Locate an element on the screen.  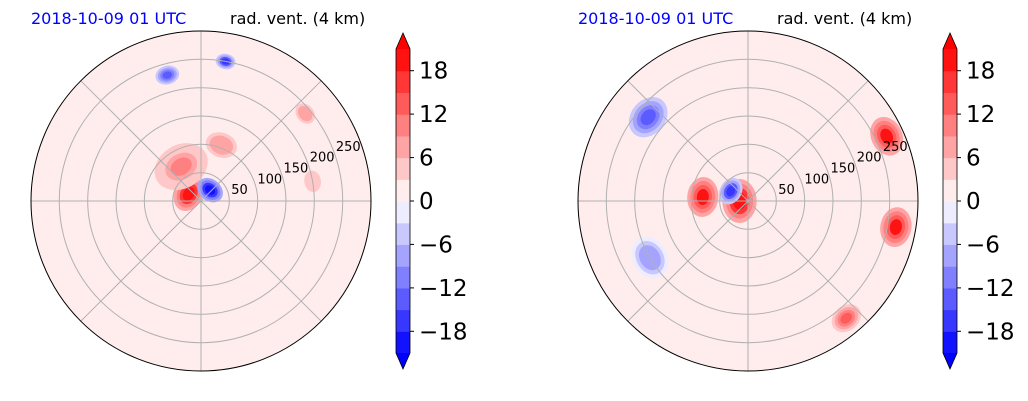
field-features is located at coordinates (240, 132).